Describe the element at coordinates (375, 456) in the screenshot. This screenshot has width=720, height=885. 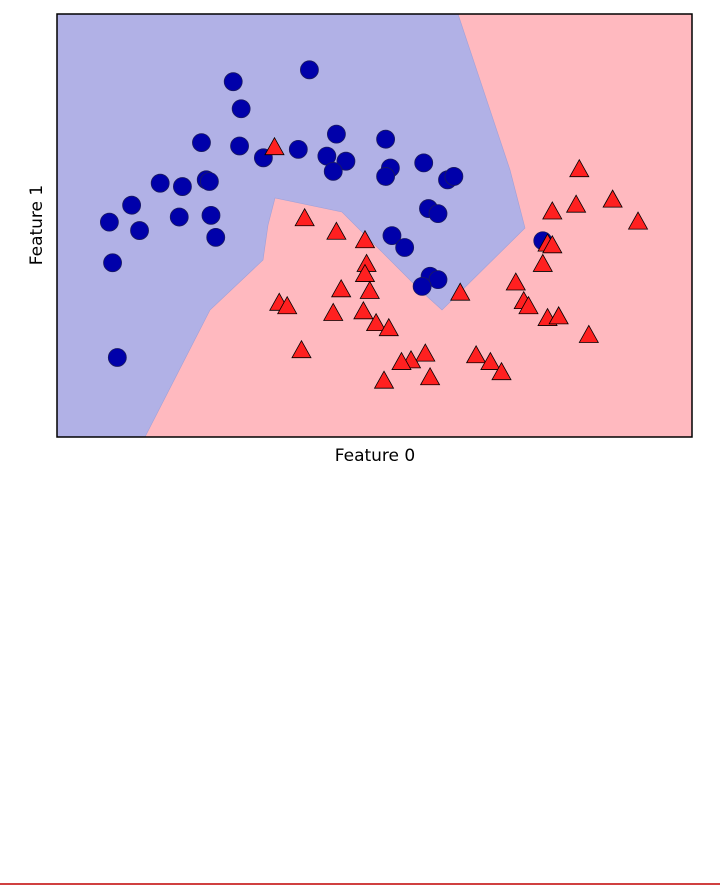
I see `x-axis-label: Feature 0` at that location.